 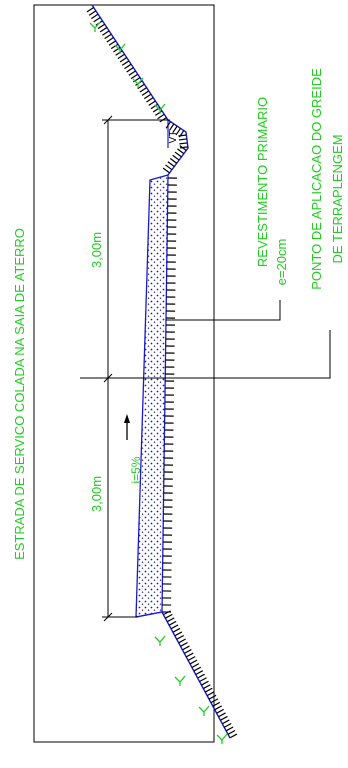 What do you see at coordinates (127, 427) in the screenshot?
I see `slope-arrow` at bounding box center [127, 427].